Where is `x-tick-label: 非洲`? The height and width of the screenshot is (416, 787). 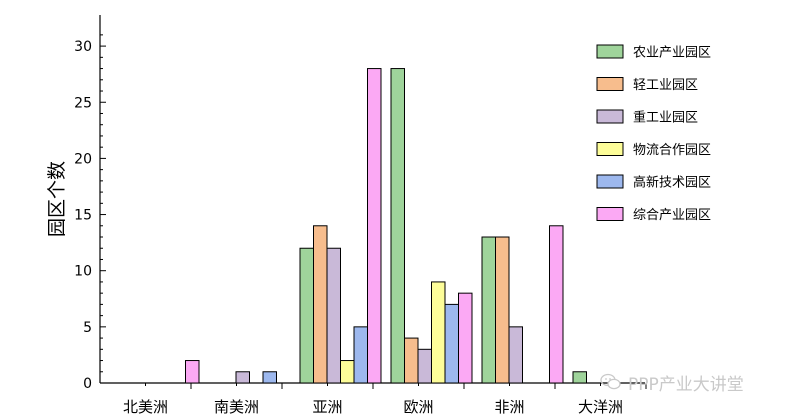 x-tick-label: 非洲 is located at coordinates (509, 407).